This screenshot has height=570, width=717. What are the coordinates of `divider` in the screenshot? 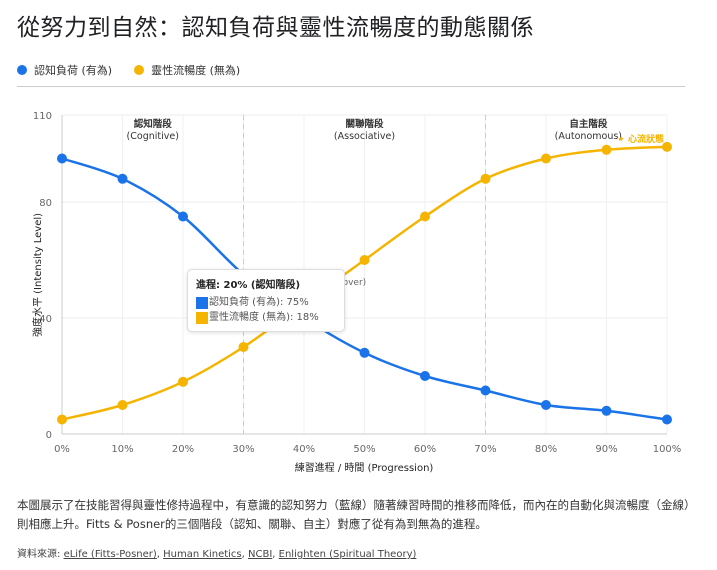 It's located at (351, 86).